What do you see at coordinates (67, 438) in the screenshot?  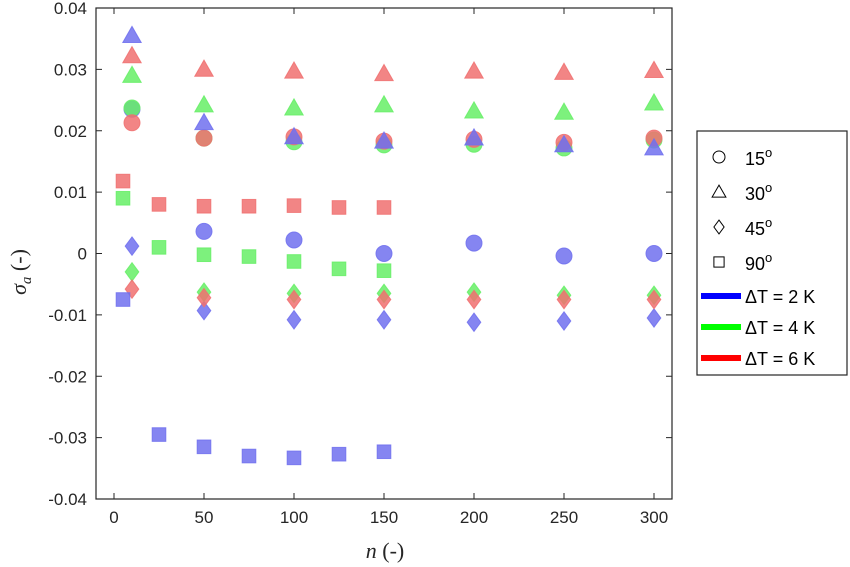 I see `y-tick-label: -0.03` at bounding box center [67, 438].